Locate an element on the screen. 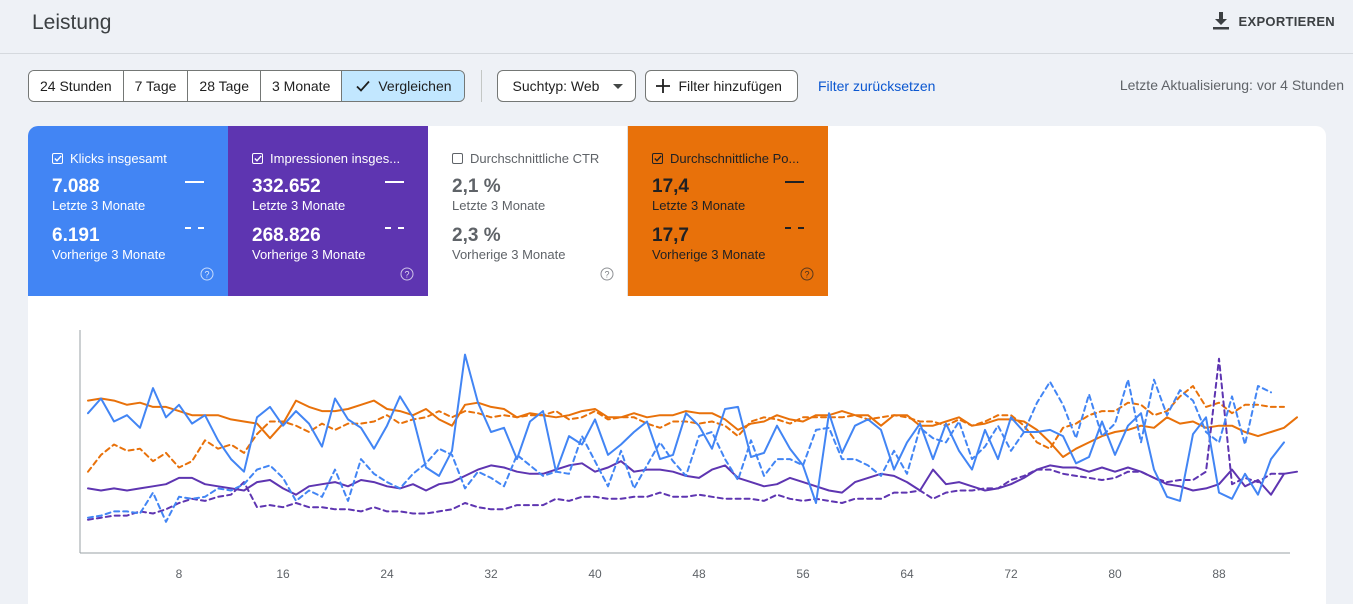  add-filter-label: Filter hinzufügen is located at coordinates (730, 86).